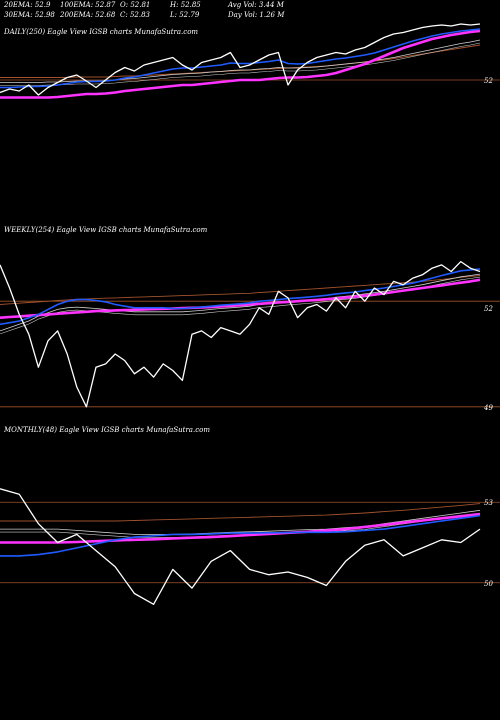 This screenshot has width=500, height=720. What do you see at coordinates (27, 5) in the screenshot?
I see `header-20ema: 20EMA: 52.9` at bounding box center [27, 5].